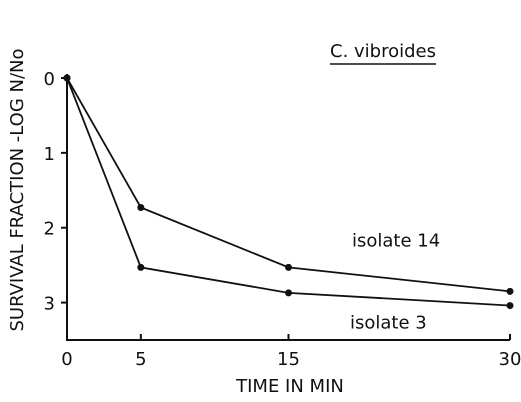 This screenshot has height=402, width=521. I want to click on x-tick-label: 30, so click(510, 359).